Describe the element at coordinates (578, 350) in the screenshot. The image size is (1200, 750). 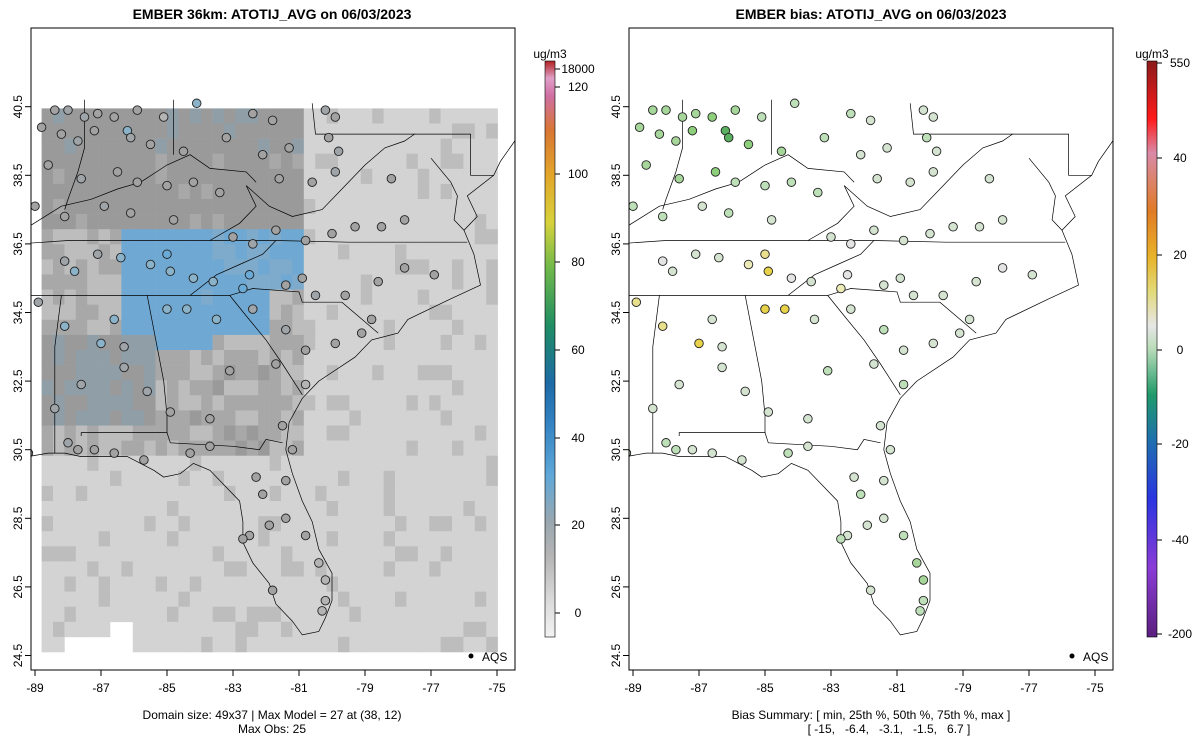
I see `colorbar-tick-label: 60` at that location.